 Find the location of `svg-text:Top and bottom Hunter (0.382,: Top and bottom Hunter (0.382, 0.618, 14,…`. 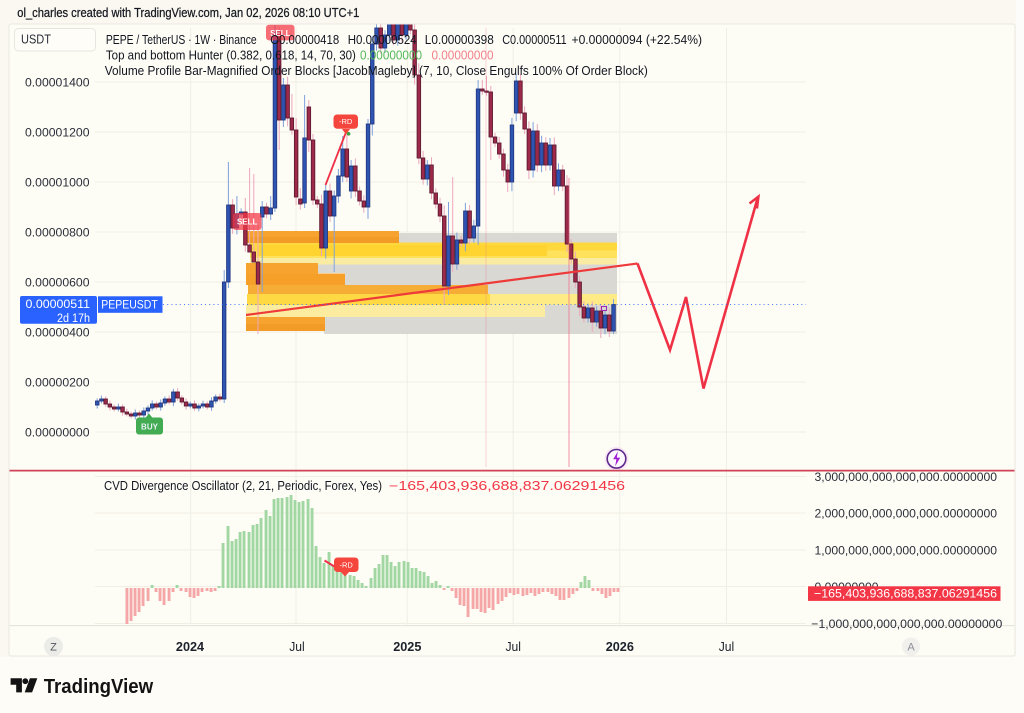

svg-text:Top and bottom Hunter (0.382,: Top and bottom Hunter (0.382, 0.618, 14,… is located at coordinates (231, 56).